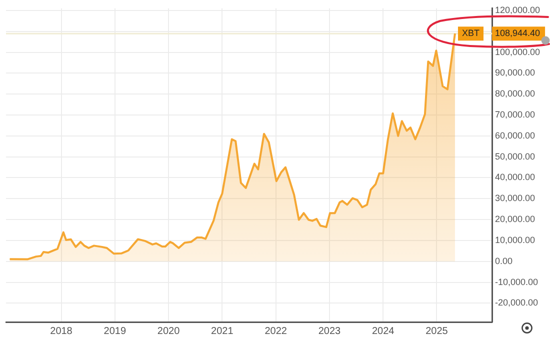  Describe the element at coordinates (516, 303) in the screenshot. I see `y-tick-label: -20,000.00` at that location.